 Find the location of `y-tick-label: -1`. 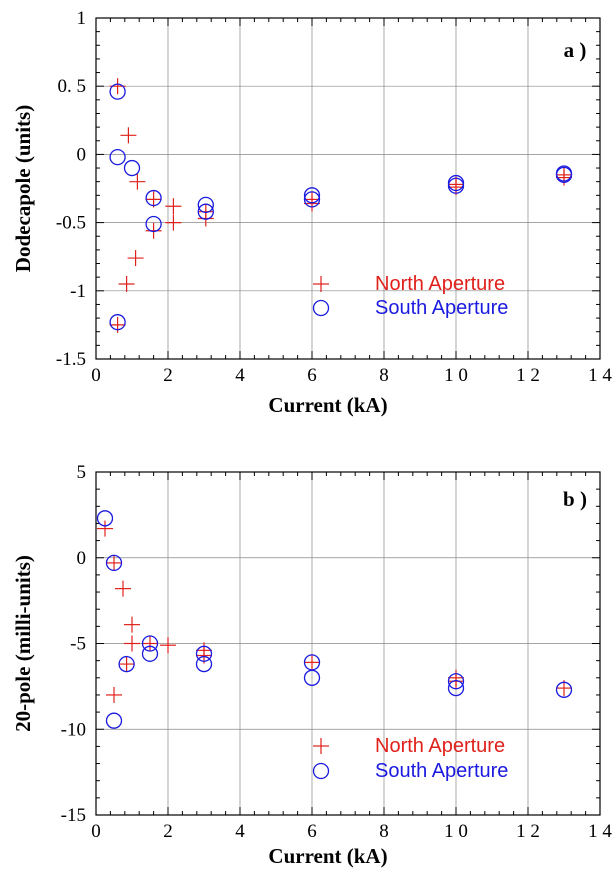

y-tick-label: -1 is located at coordinates (78, 291).